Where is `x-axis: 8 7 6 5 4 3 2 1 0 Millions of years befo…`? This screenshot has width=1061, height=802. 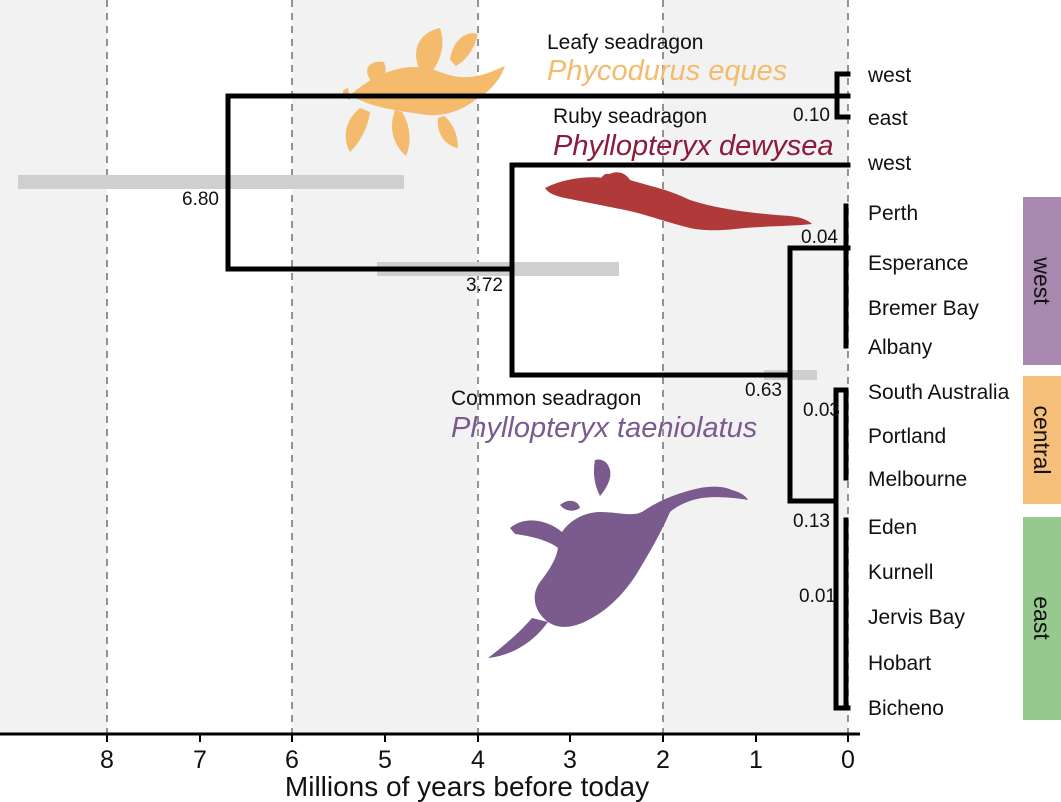
x-axis: 8 7 6 5 4 3 2 1 0 Millions of years befo… is located at coordinates (430, 767).